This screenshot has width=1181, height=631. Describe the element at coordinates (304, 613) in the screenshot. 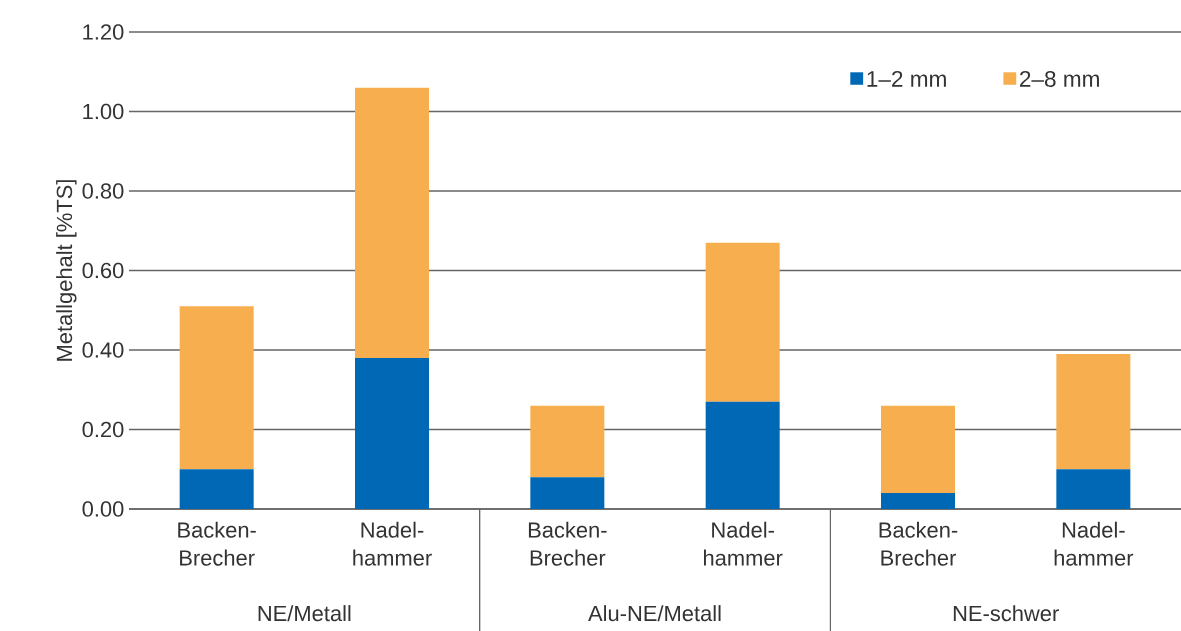

I see `text: NE/Metall` at that location.